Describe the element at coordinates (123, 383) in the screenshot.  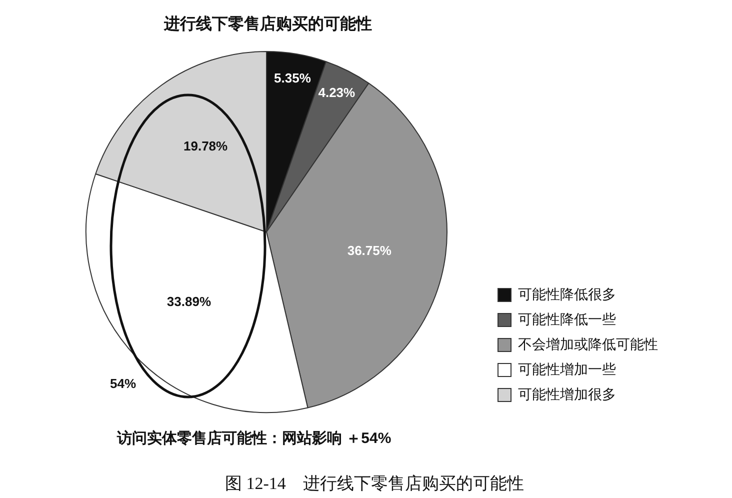
I see `text: 54%` at that location.